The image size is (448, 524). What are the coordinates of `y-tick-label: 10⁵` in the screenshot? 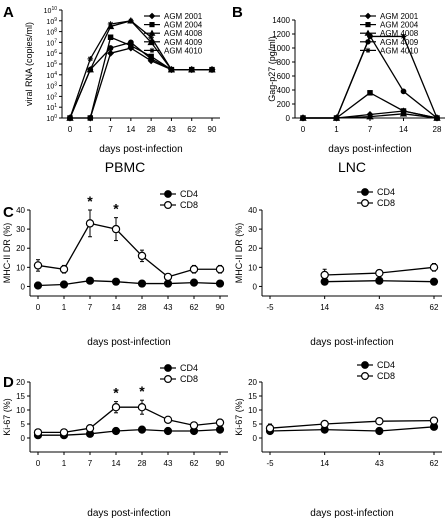 It's located at (51, 64).